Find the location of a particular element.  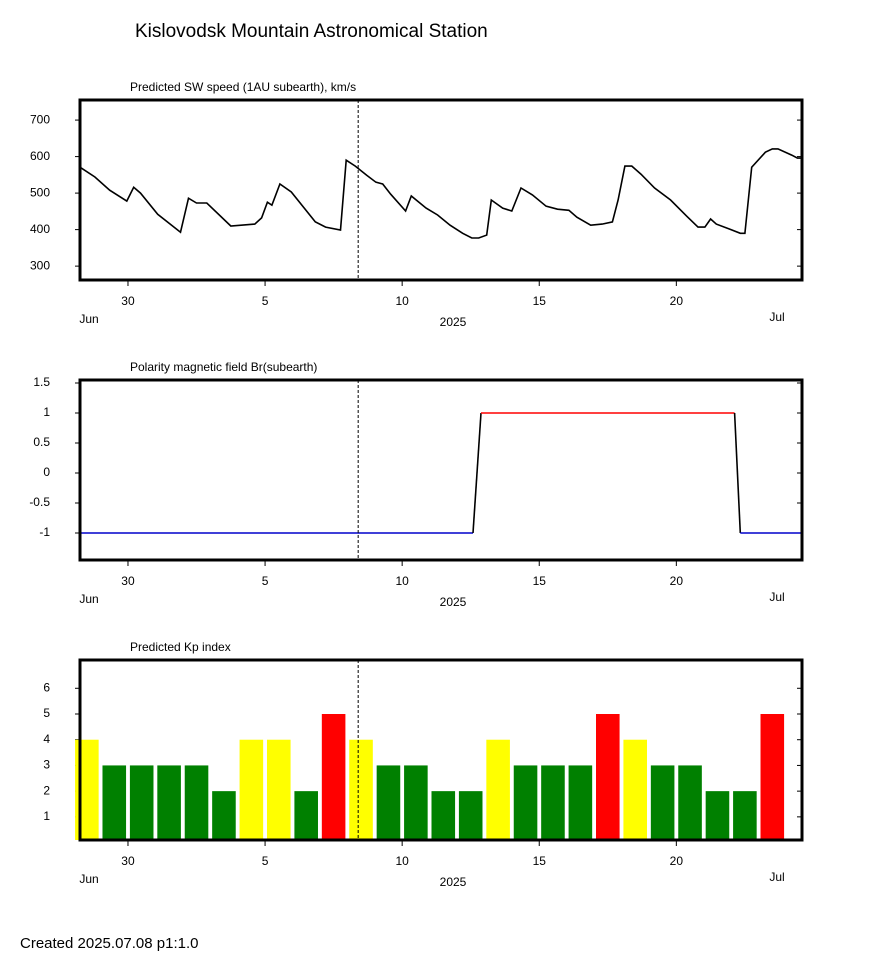

y-tick-label: 6 is located at coordinates (46, 687).